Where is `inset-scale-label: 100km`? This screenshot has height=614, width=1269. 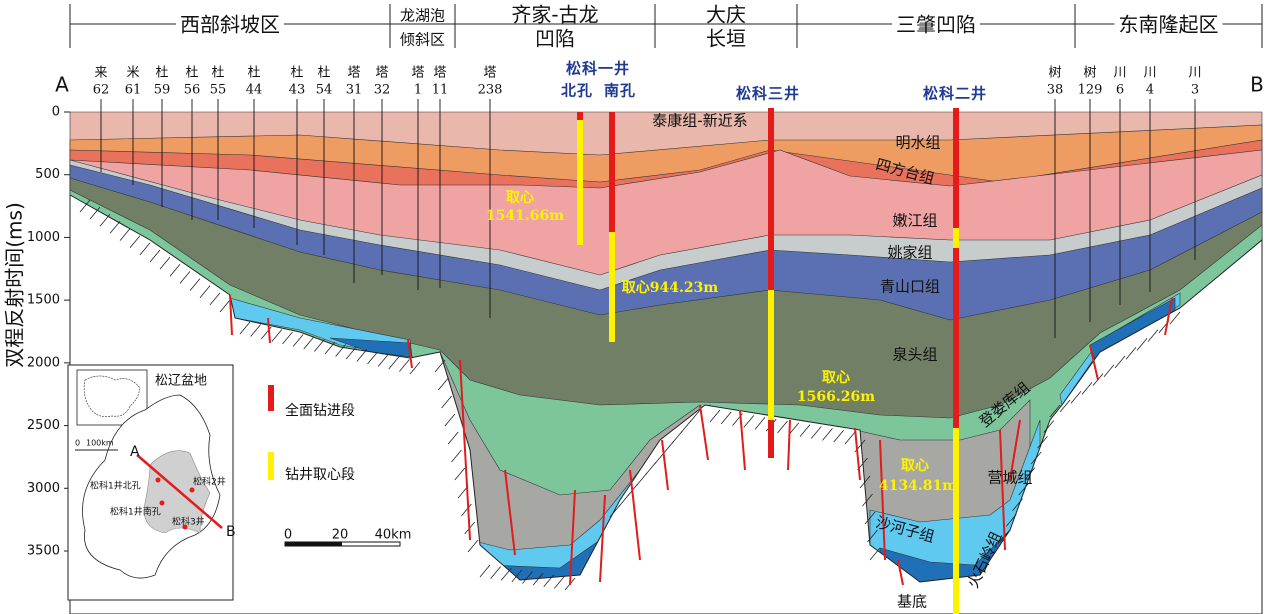 inset-scale-label: 100km is located at coordinates (100, 443).